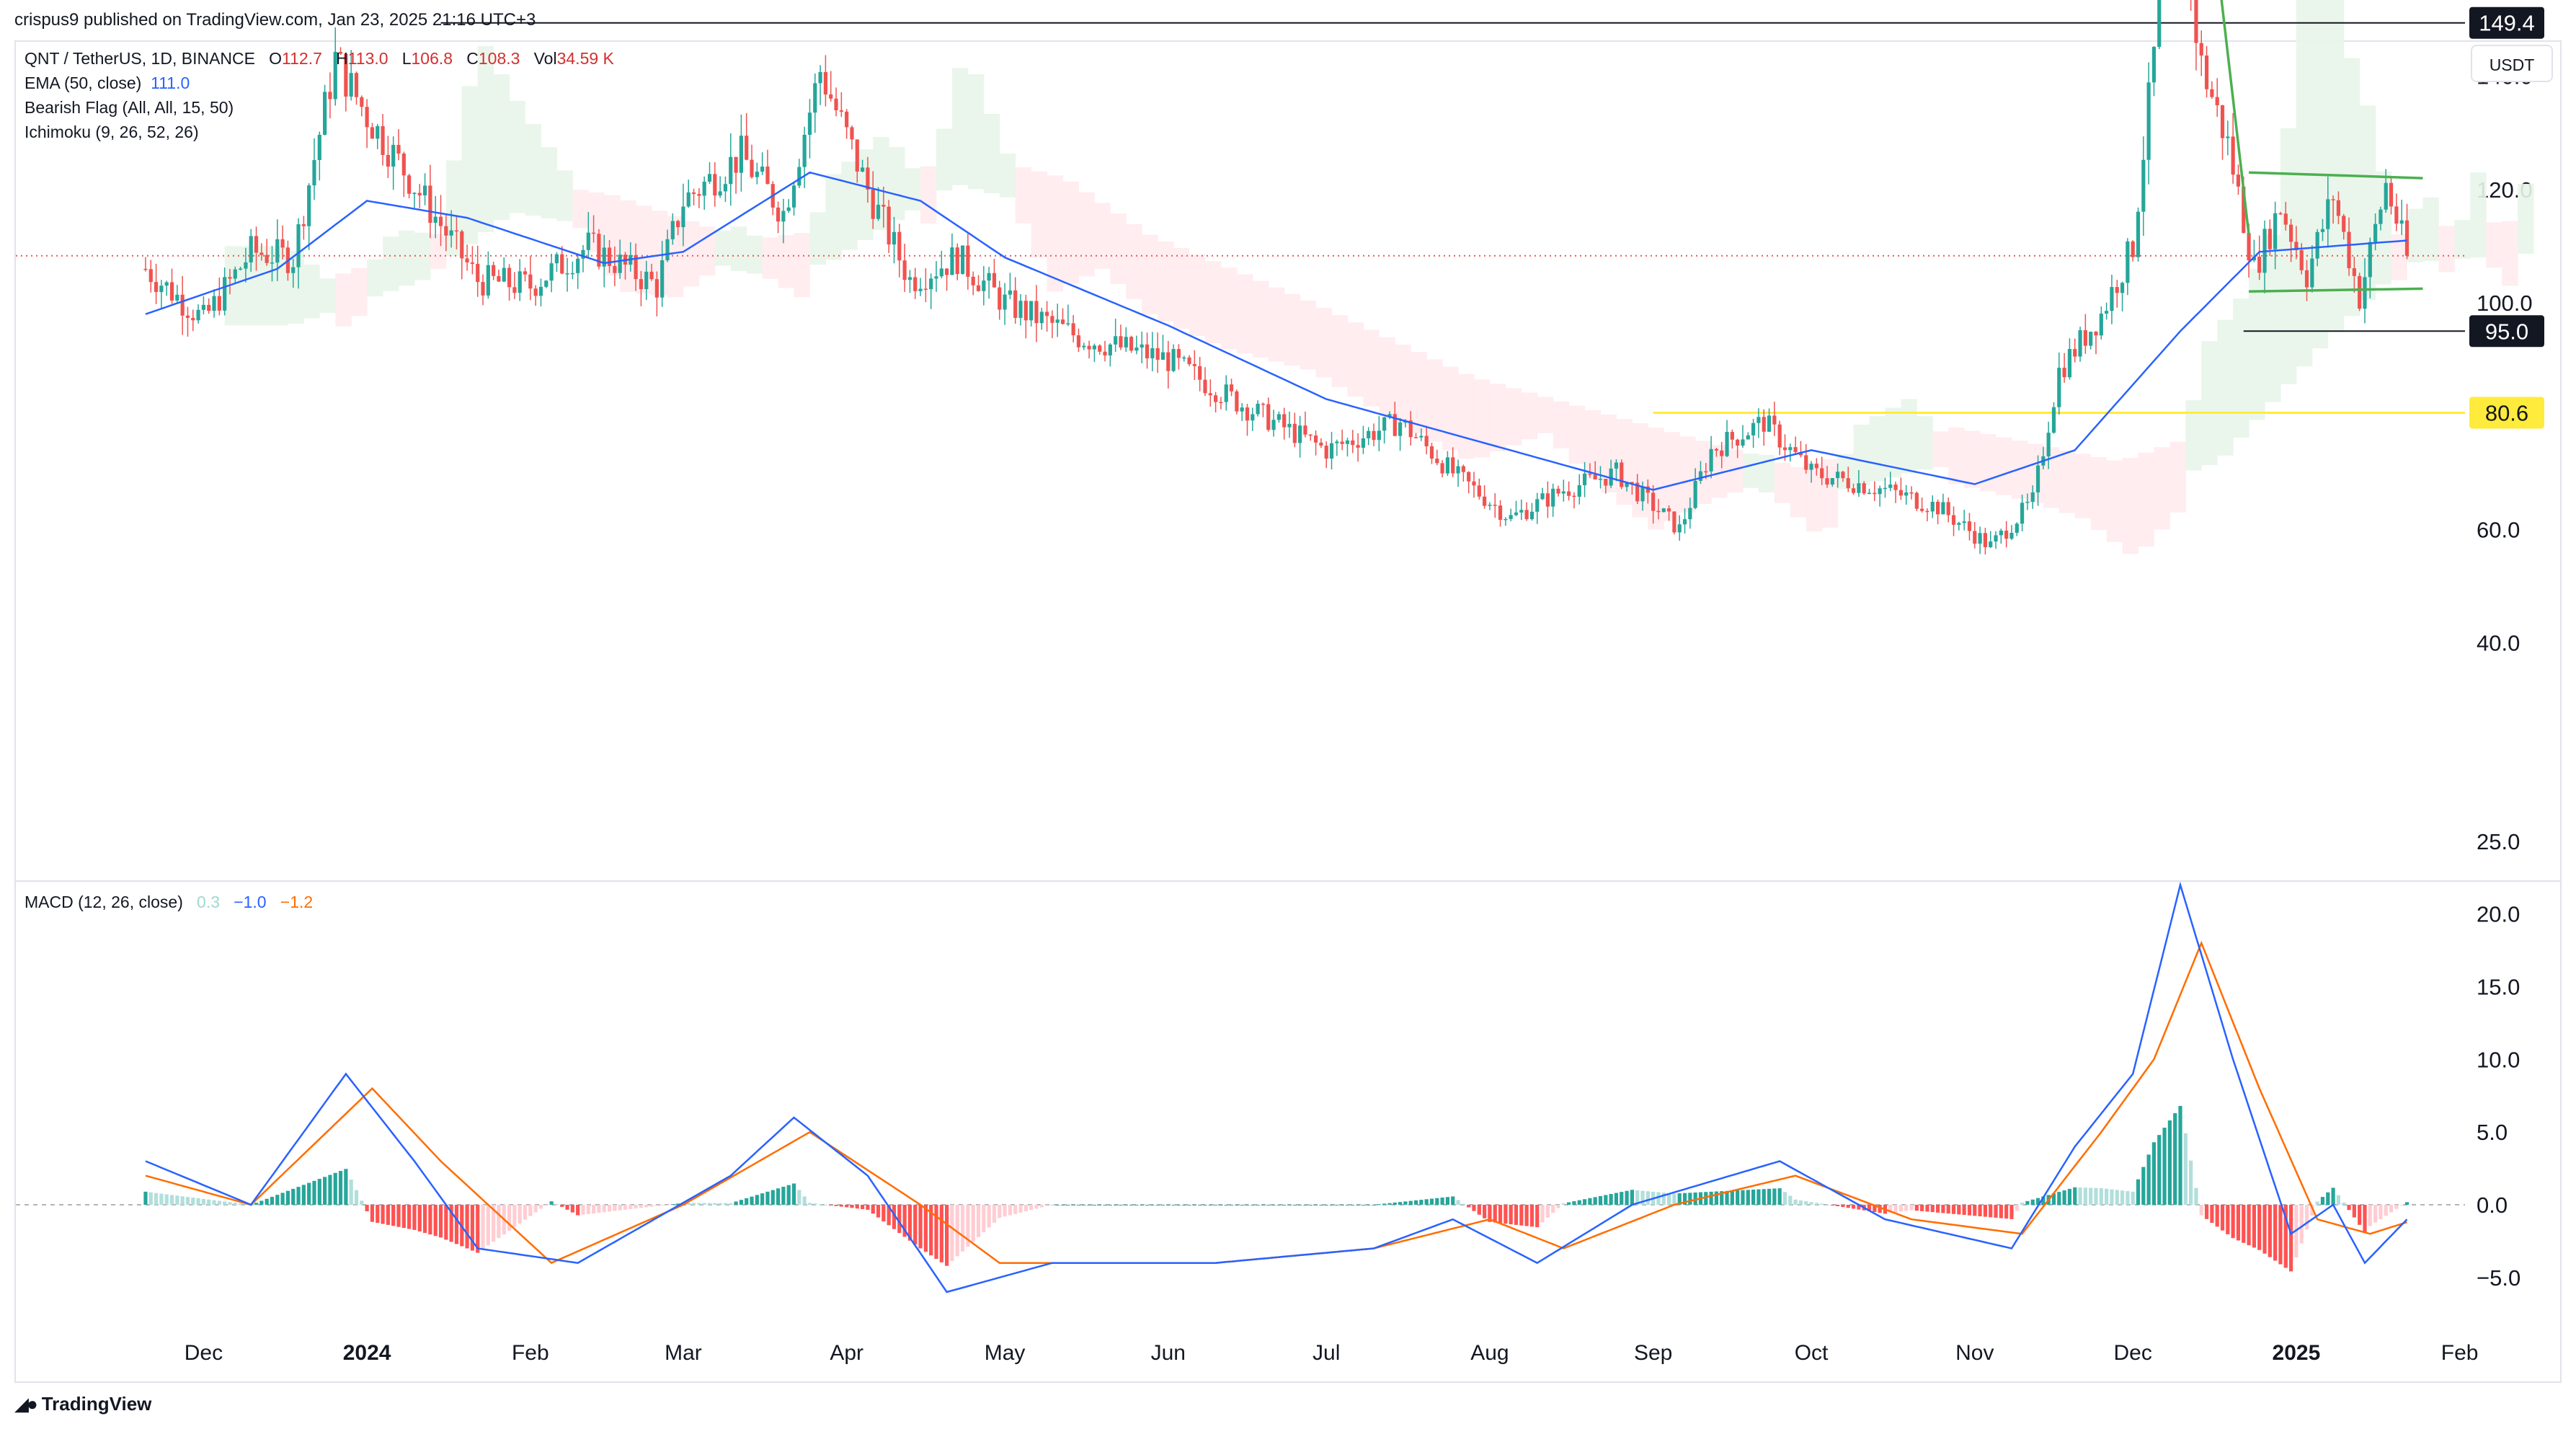  What do you see at coordinates (2507, 23) in the screenshot?
I see `level-price-label: 149.4` at bounding box center [2507, 23].